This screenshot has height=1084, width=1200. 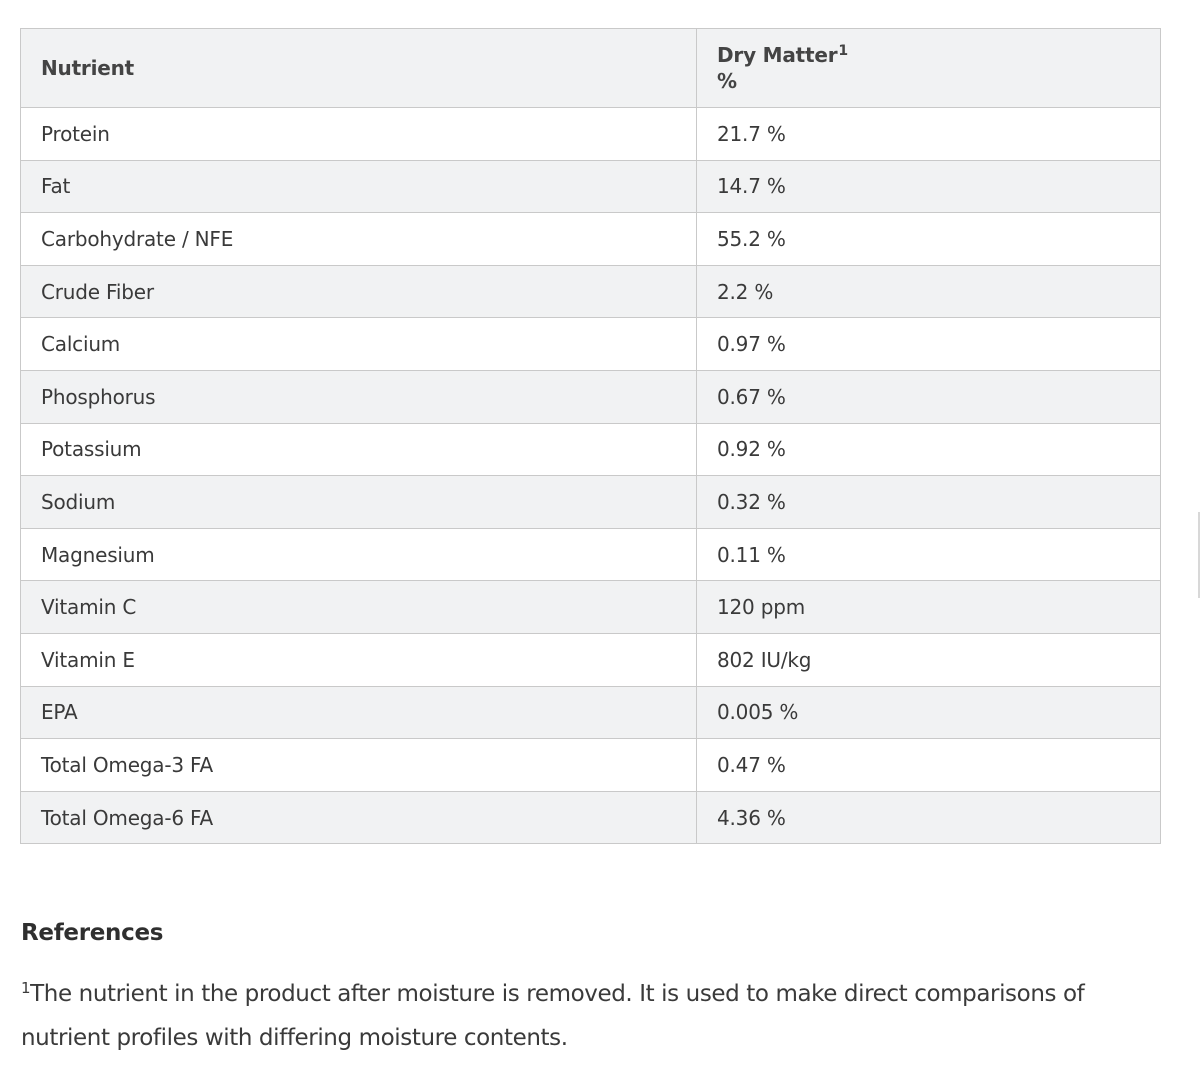 What do you see at coordinates (928, 291) in the screenshot?
I see `dry-matter-value-cell: 2.2 %` at bounding box center [928, 291].